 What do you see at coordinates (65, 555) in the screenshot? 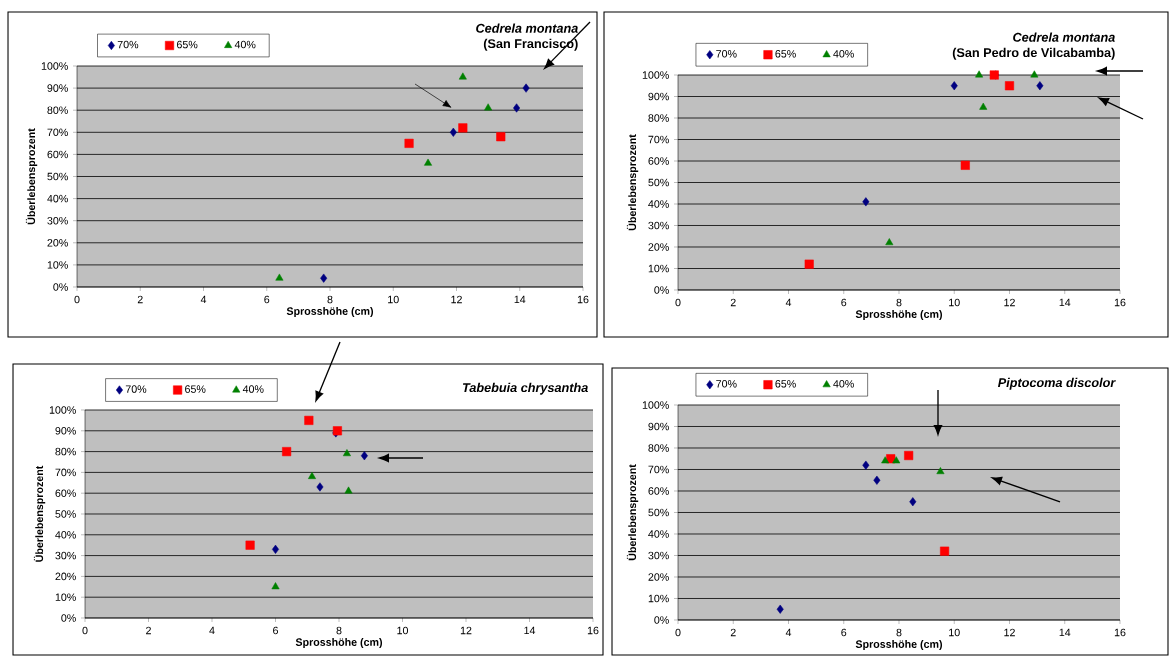
I see `y-tick-label: 30%` at bounding box center [65, 555].